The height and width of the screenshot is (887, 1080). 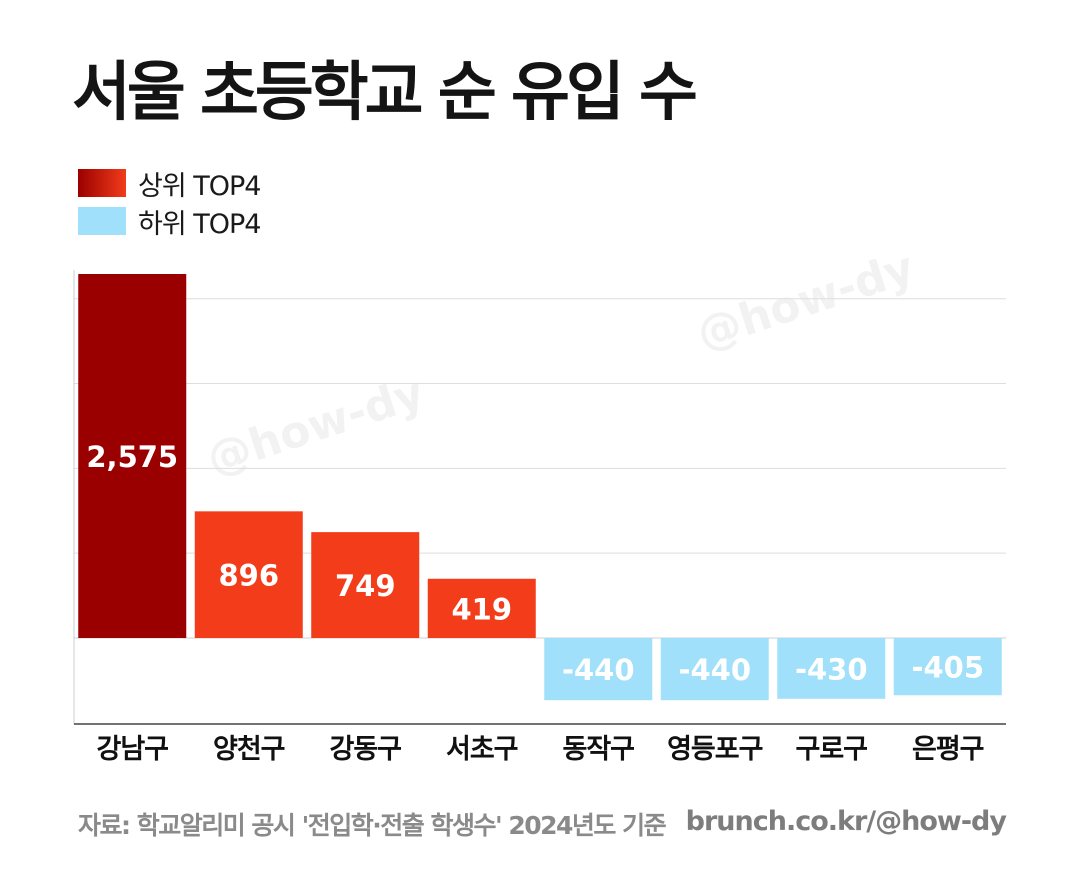 I want to click on data-label: -405, so click(x=947, y=668).